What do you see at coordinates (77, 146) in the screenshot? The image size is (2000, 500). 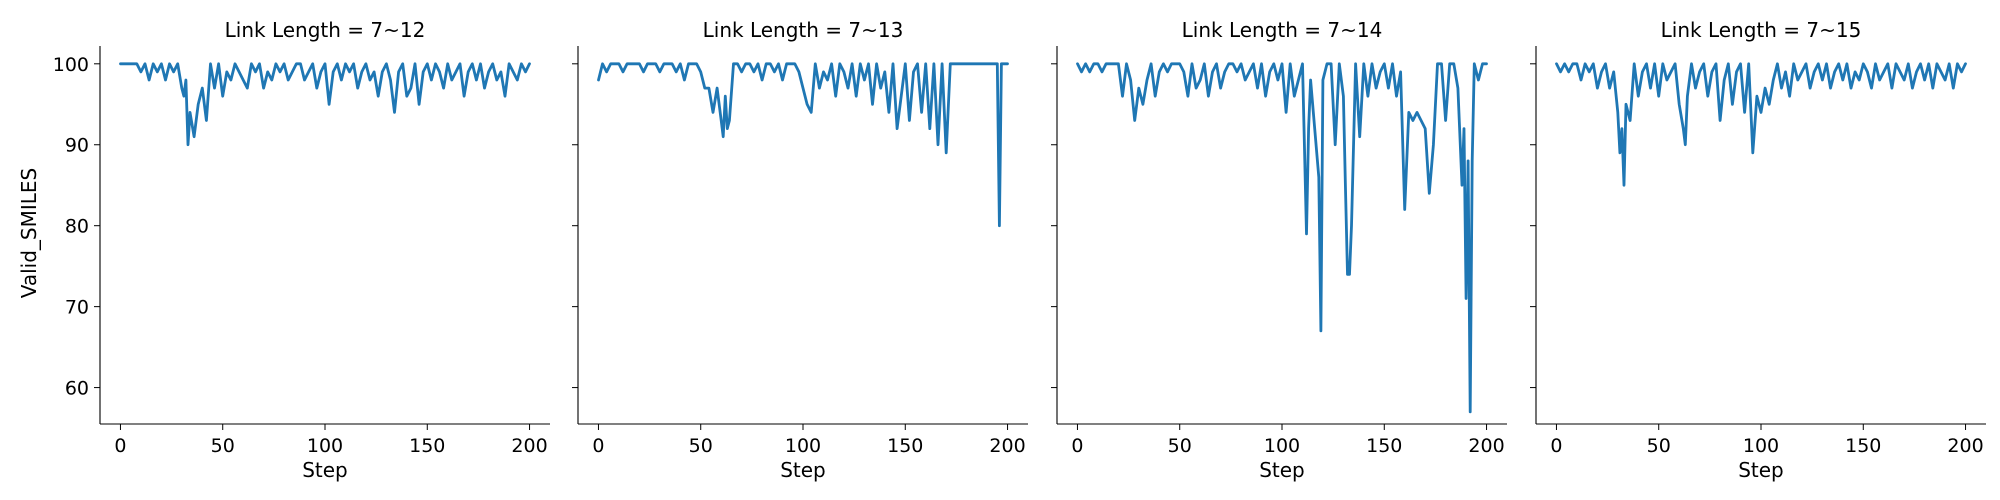 I see `y-tick-label: 90` at bounding box center [77, 146].